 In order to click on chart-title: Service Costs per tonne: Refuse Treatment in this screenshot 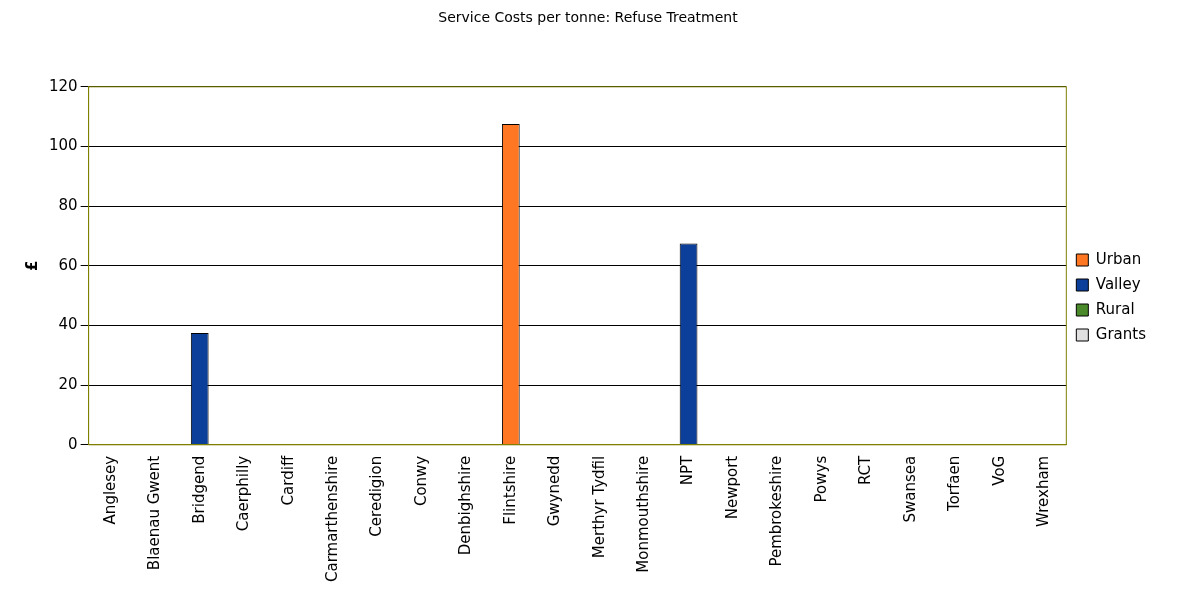, I will do `click(588, 17)`.